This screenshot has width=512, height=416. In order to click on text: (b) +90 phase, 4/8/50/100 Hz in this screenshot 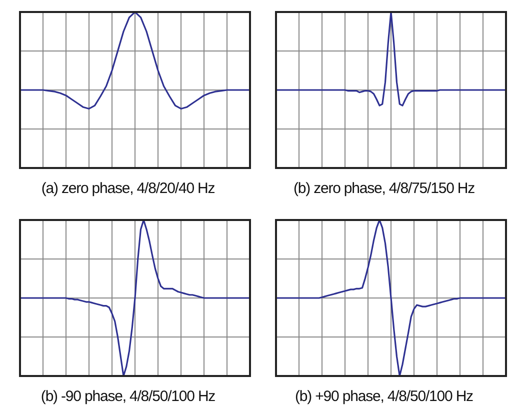, I will do `click(384, 396)`.